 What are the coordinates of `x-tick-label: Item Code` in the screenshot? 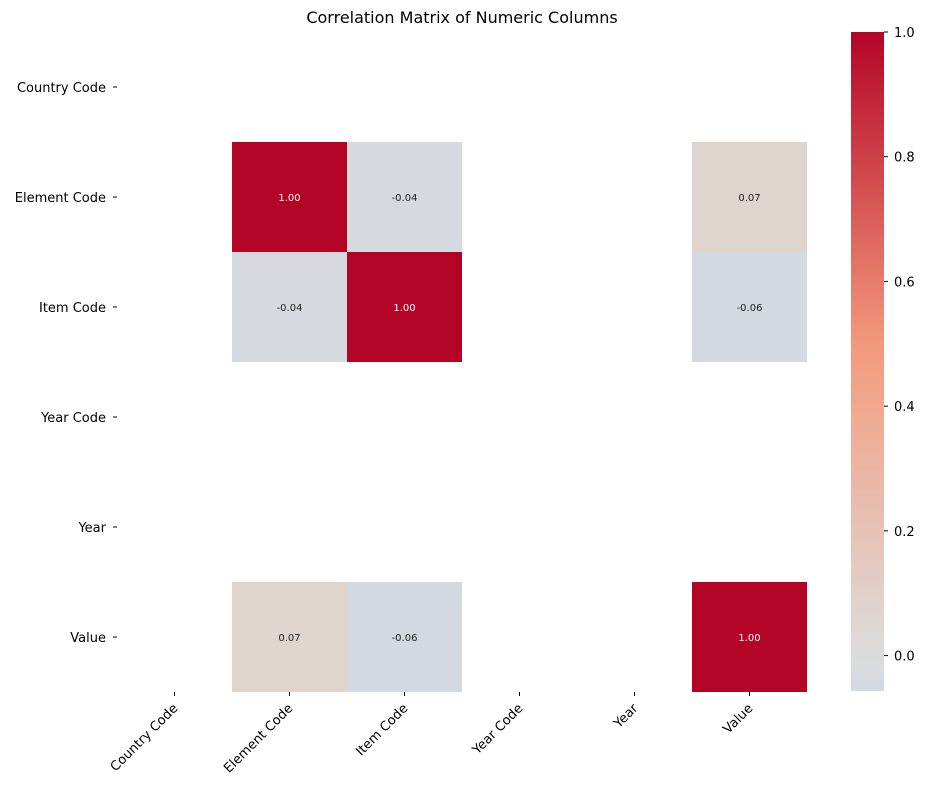 It's located at (382, 730).